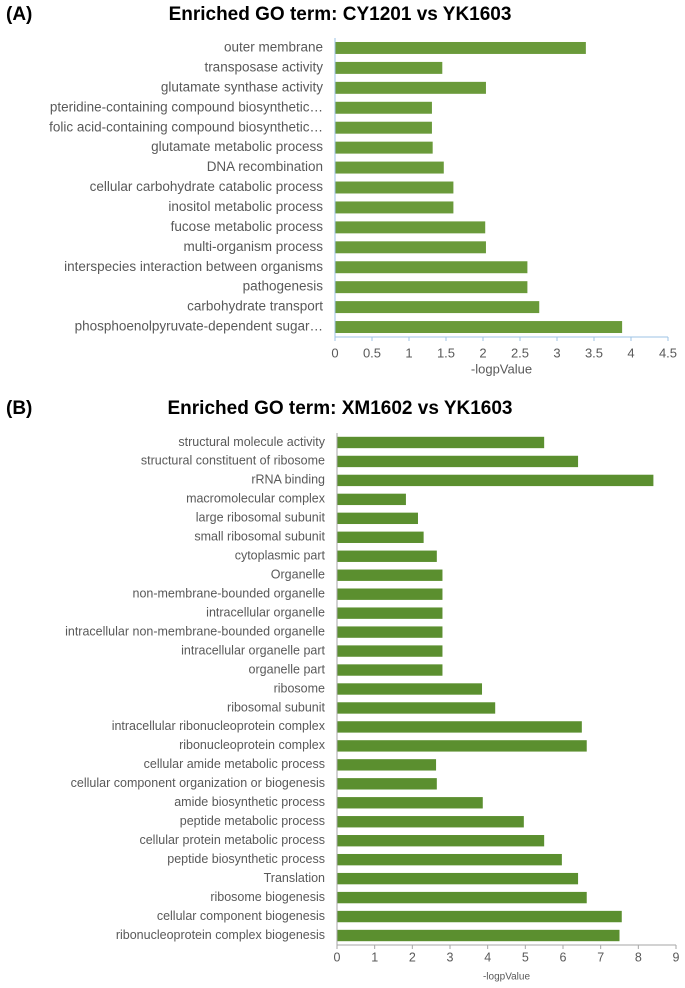 The height and width of the screenshot is (988, 685). What do you see at coordinates (340, 408) in the screenshot?
I see `chart-title: Enriched GO term: XM1602 vs YK1603` at bounding box center [340, 408].